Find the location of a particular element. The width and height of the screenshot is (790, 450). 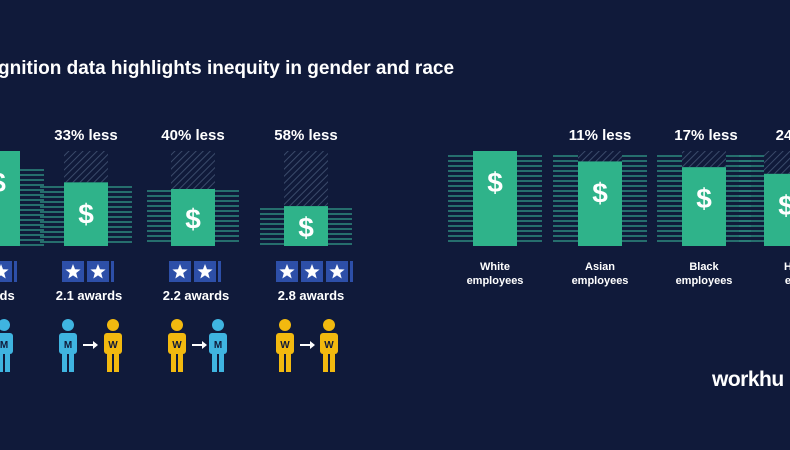

awards-label: ards is located at coordinates (7, 295).